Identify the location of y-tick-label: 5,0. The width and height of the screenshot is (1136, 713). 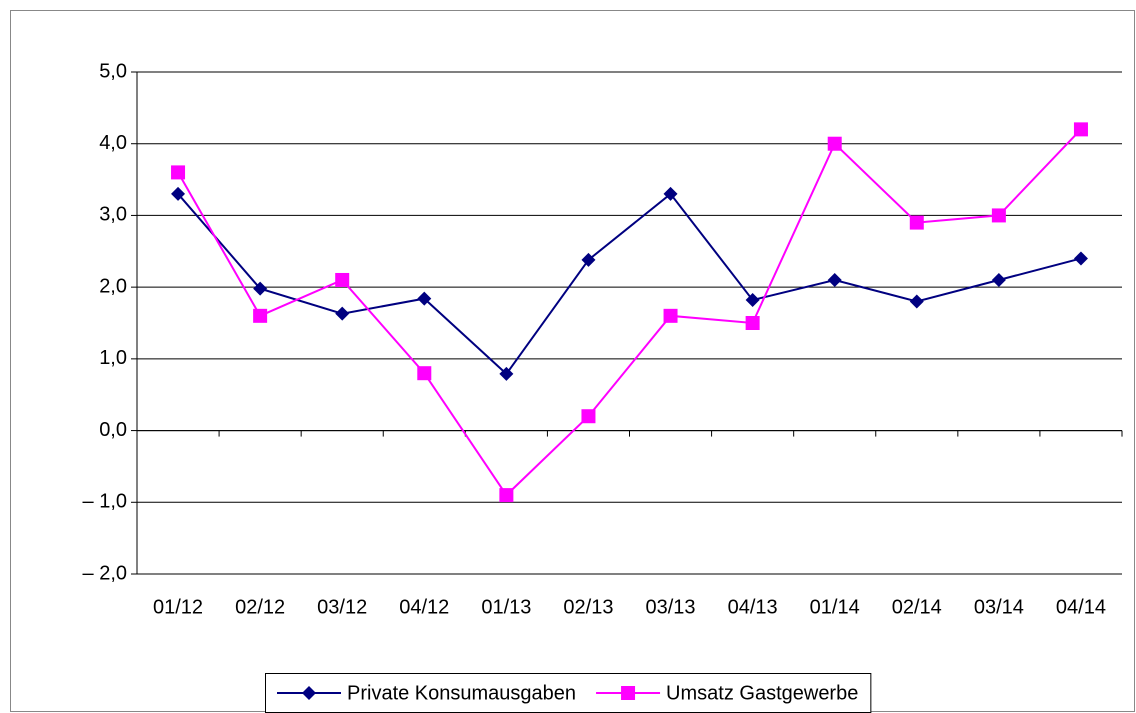
(113, 71).